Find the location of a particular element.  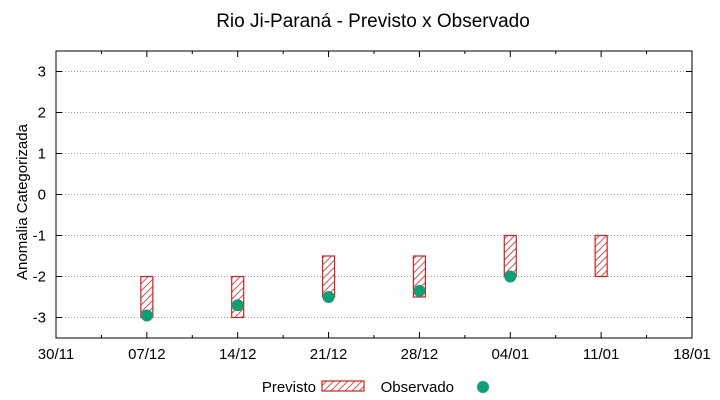

observed-points is located at coordinates (328, 296).